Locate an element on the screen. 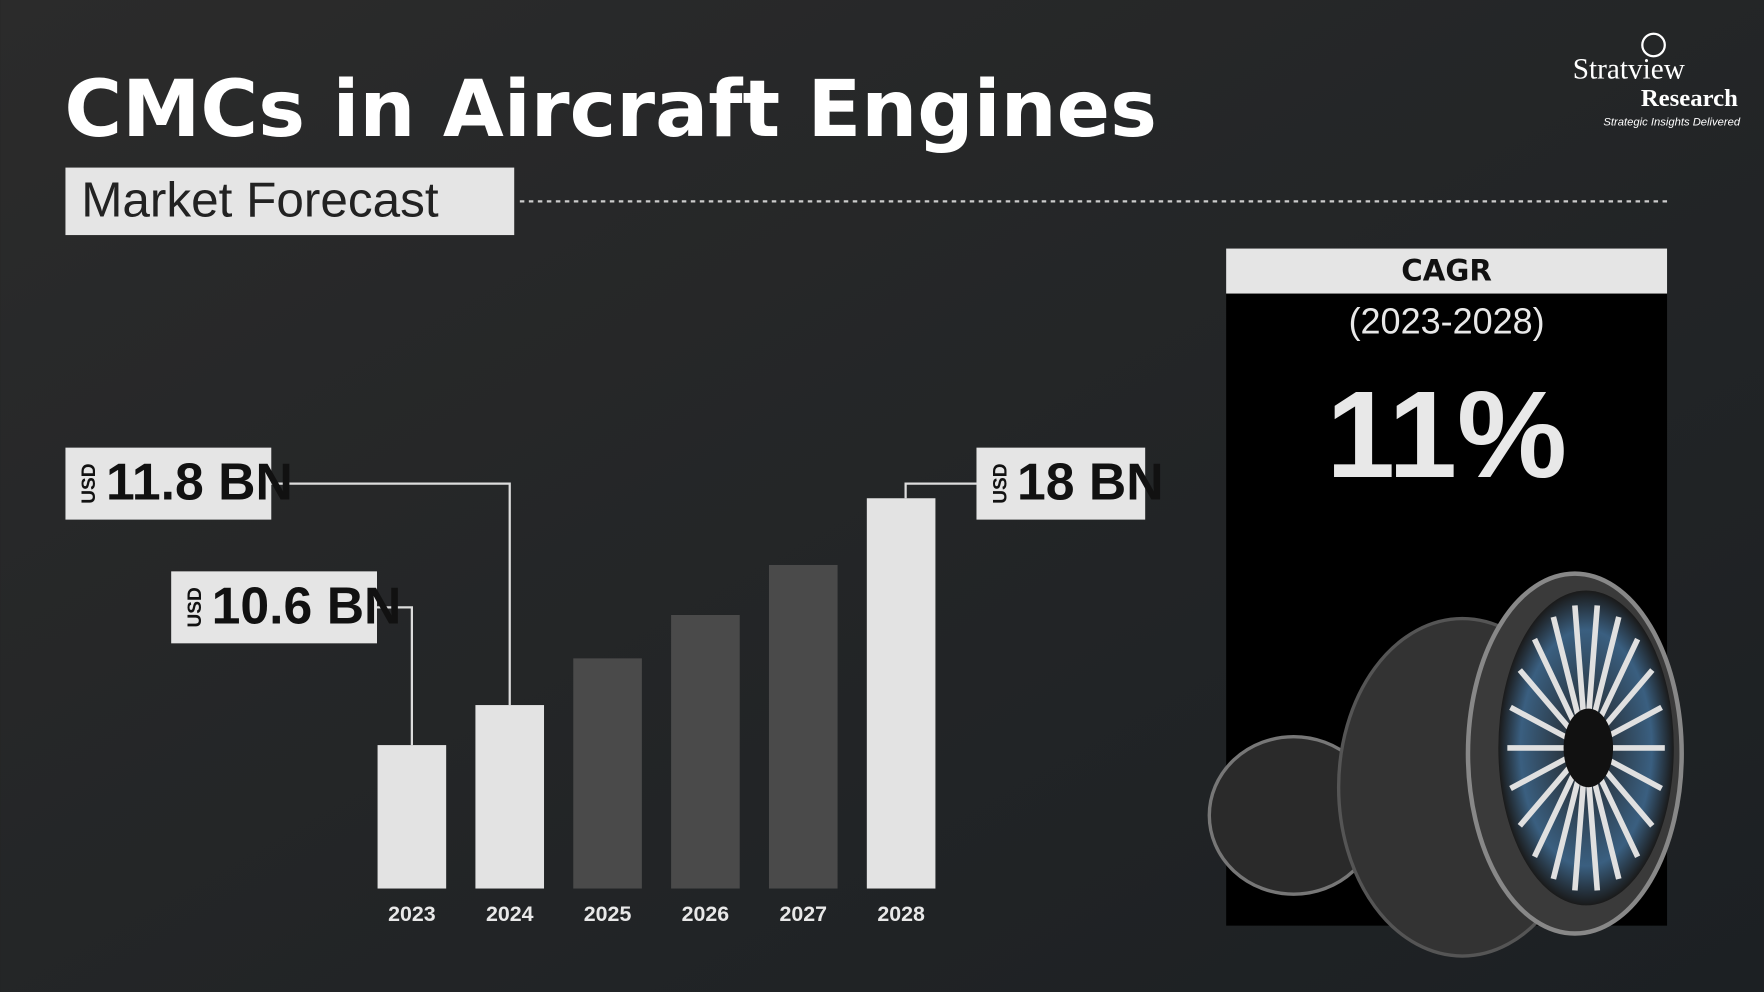 The height and width of the screenshot is (992, 1764). value-label: 10.6 BN is located at coordinates (307, 605).